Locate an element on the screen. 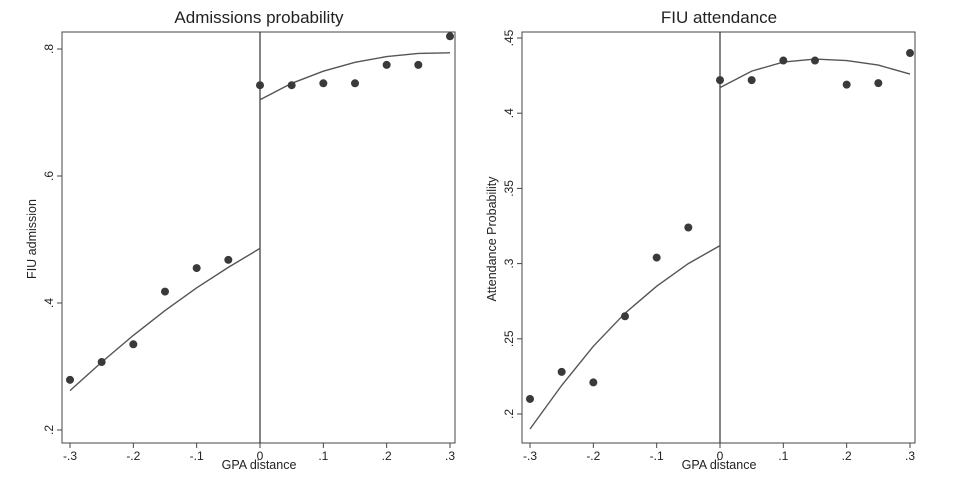 The height and width of the screenshot is (492, 957). fit-line-right is located at coordinates (355, 76).